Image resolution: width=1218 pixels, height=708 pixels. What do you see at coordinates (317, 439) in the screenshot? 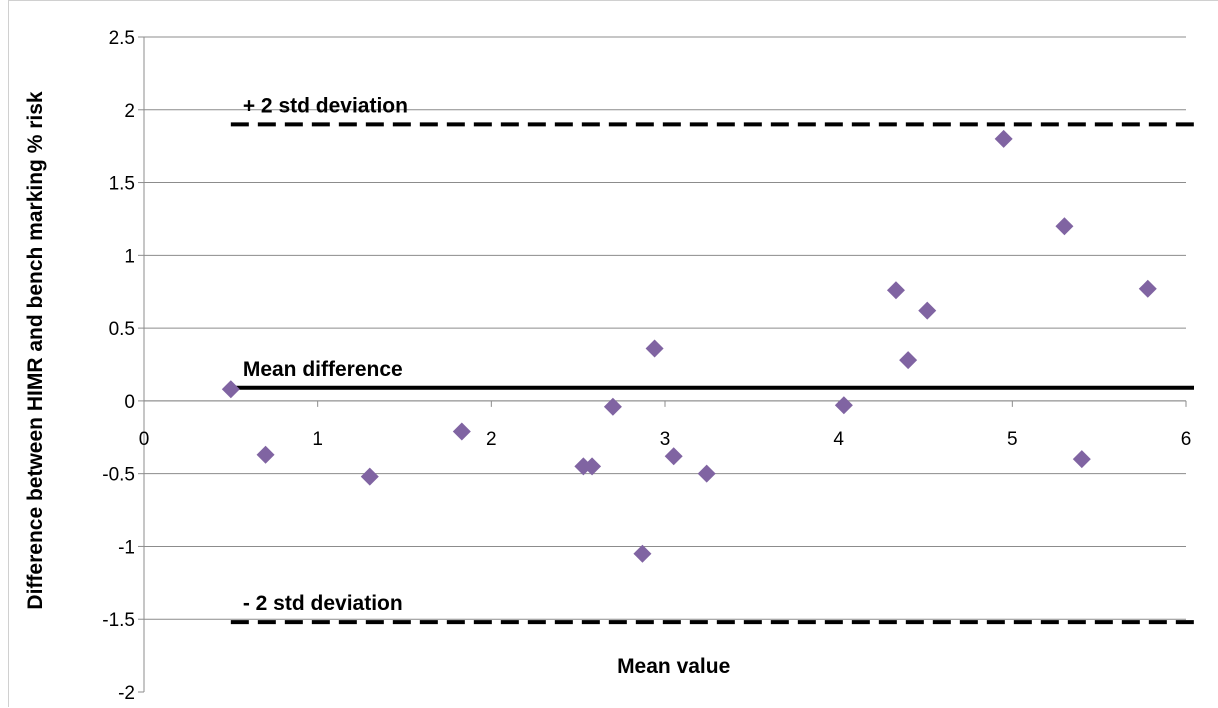
I see `x-tick-label: 1` at bounding box center [317, 439].